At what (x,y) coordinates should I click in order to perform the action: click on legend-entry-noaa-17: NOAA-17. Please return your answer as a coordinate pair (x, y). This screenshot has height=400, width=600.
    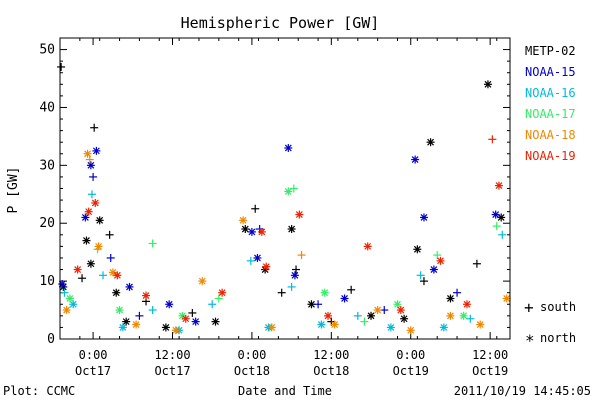
    Looking at the image, I should click on (550, 114).